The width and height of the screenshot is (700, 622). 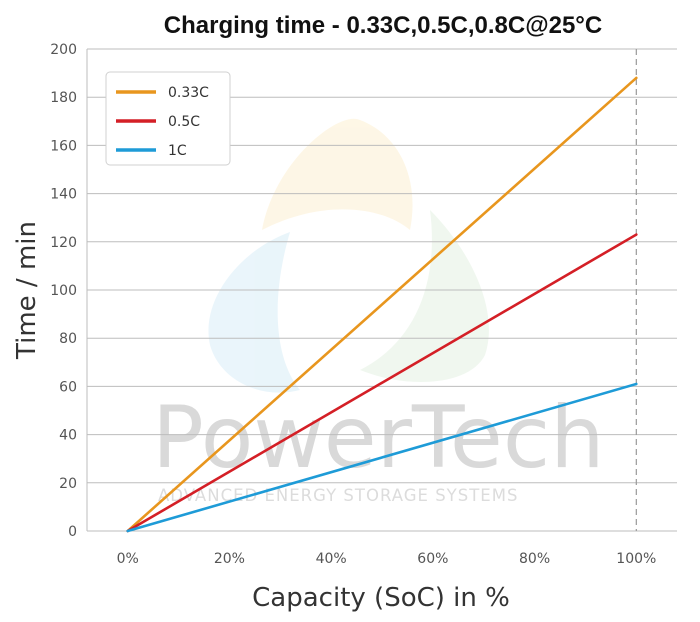 What do you see at coordinates (63, 195) in the screenshot?
I see `y-tick-label: 140` at bounding box center [63, 195].